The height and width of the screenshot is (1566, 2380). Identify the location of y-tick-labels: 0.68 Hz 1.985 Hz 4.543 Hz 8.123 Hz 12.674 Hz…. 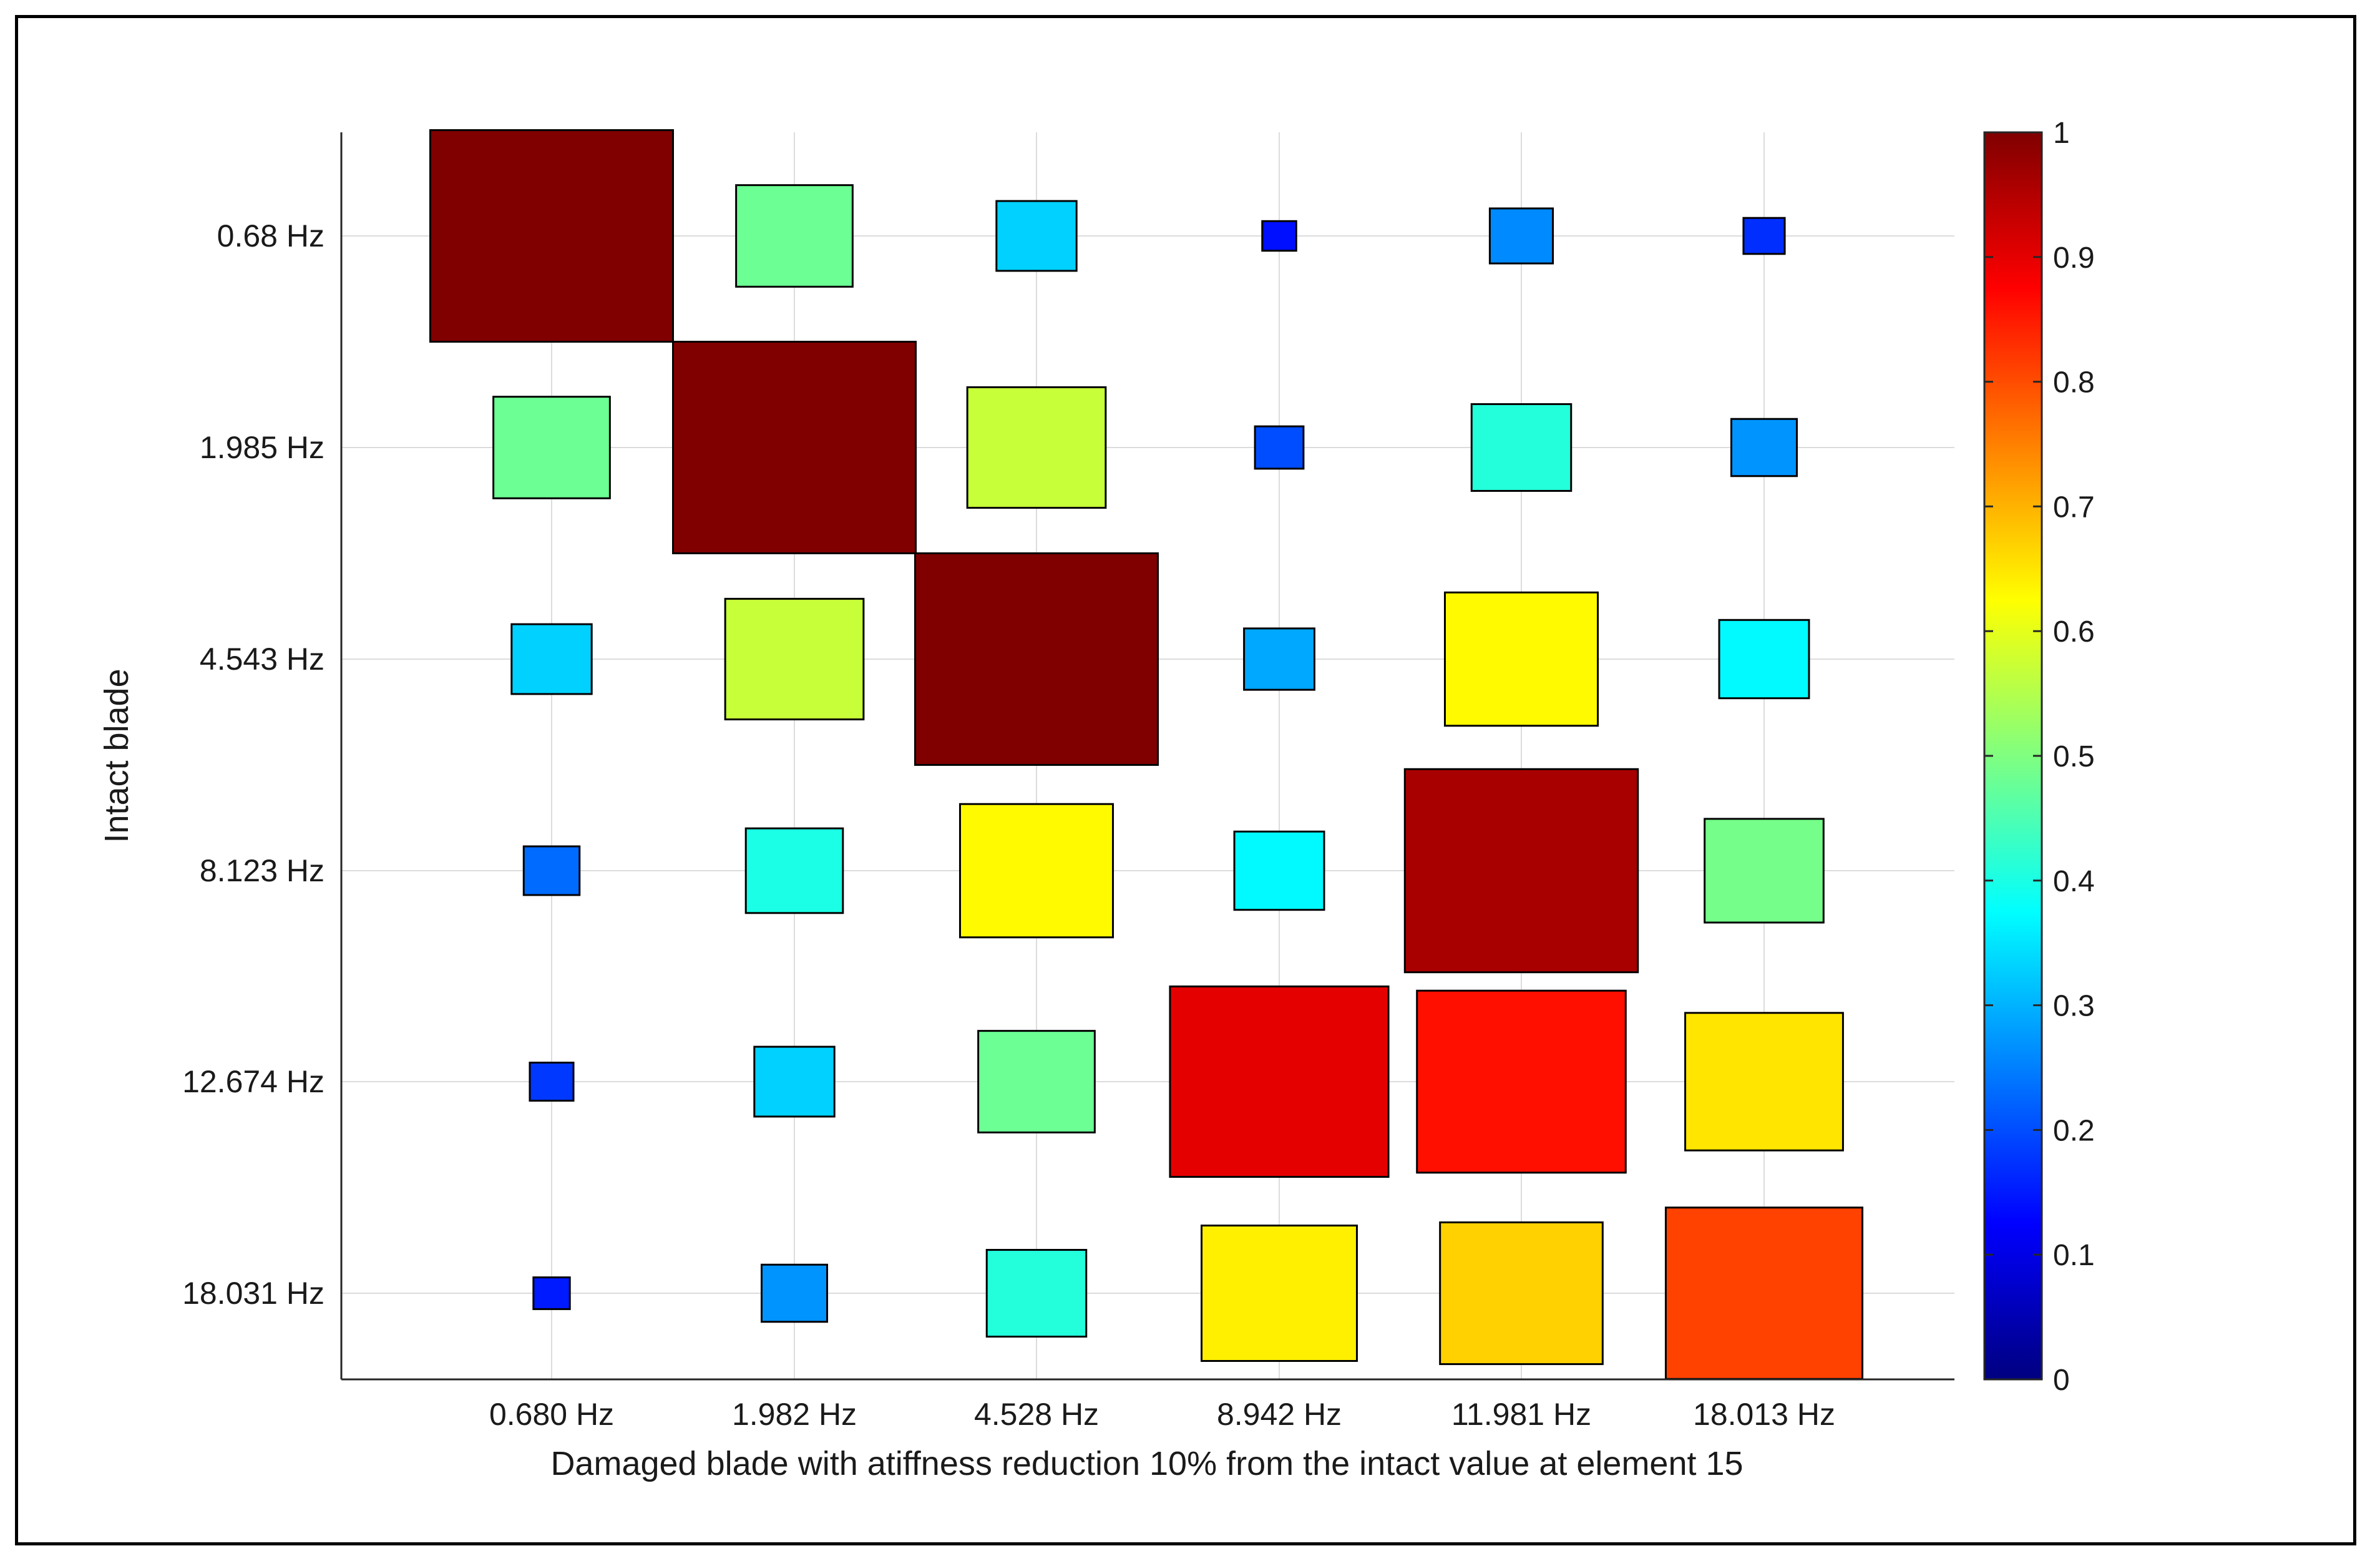
(253, 764).